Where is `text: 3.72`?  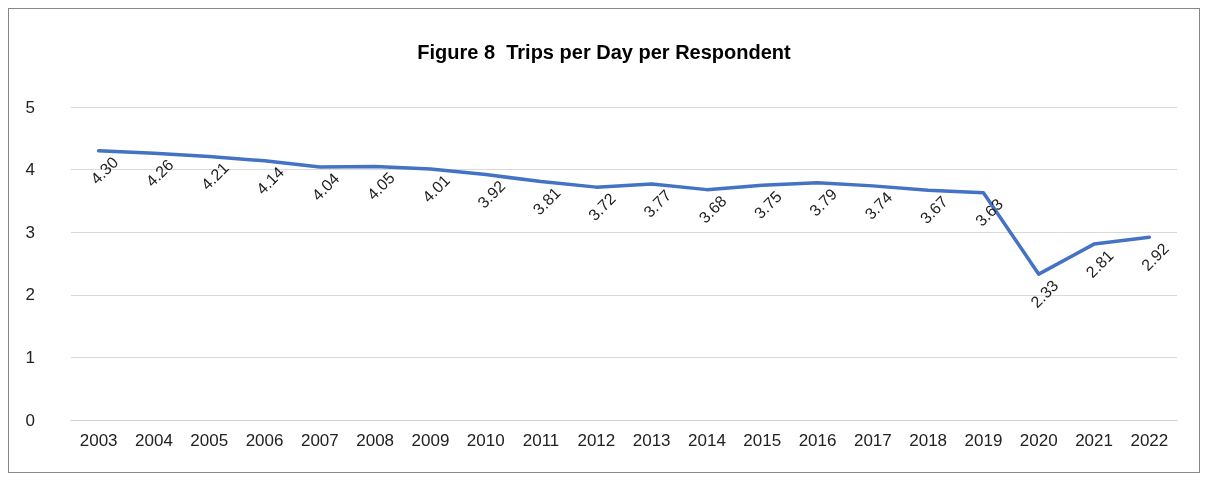 text: 3.72 is located at coordinates (602, 206).